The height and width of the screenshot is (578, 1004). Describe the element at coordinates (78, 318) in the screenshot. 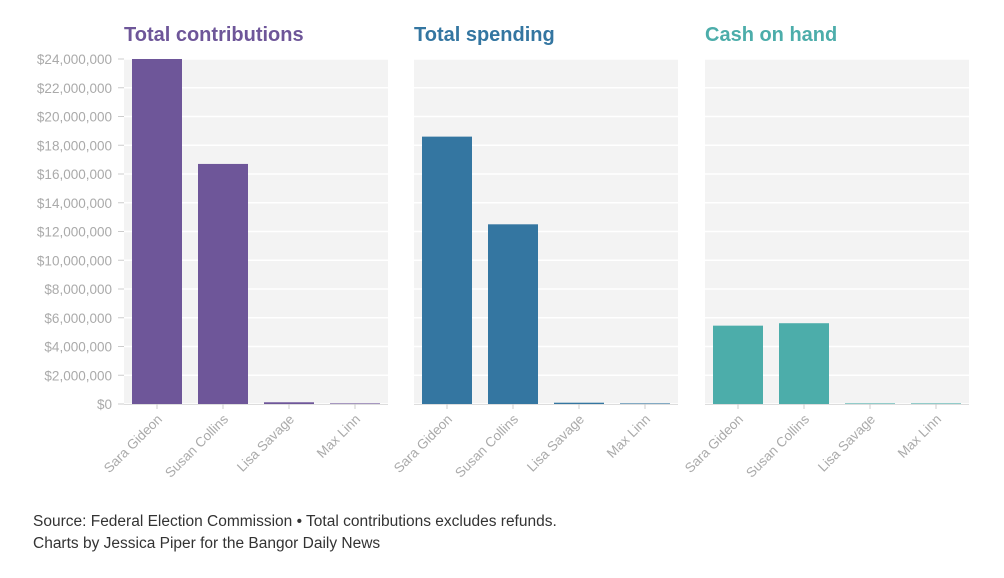

I see `y-tick-label: $6,000,000` at that location.